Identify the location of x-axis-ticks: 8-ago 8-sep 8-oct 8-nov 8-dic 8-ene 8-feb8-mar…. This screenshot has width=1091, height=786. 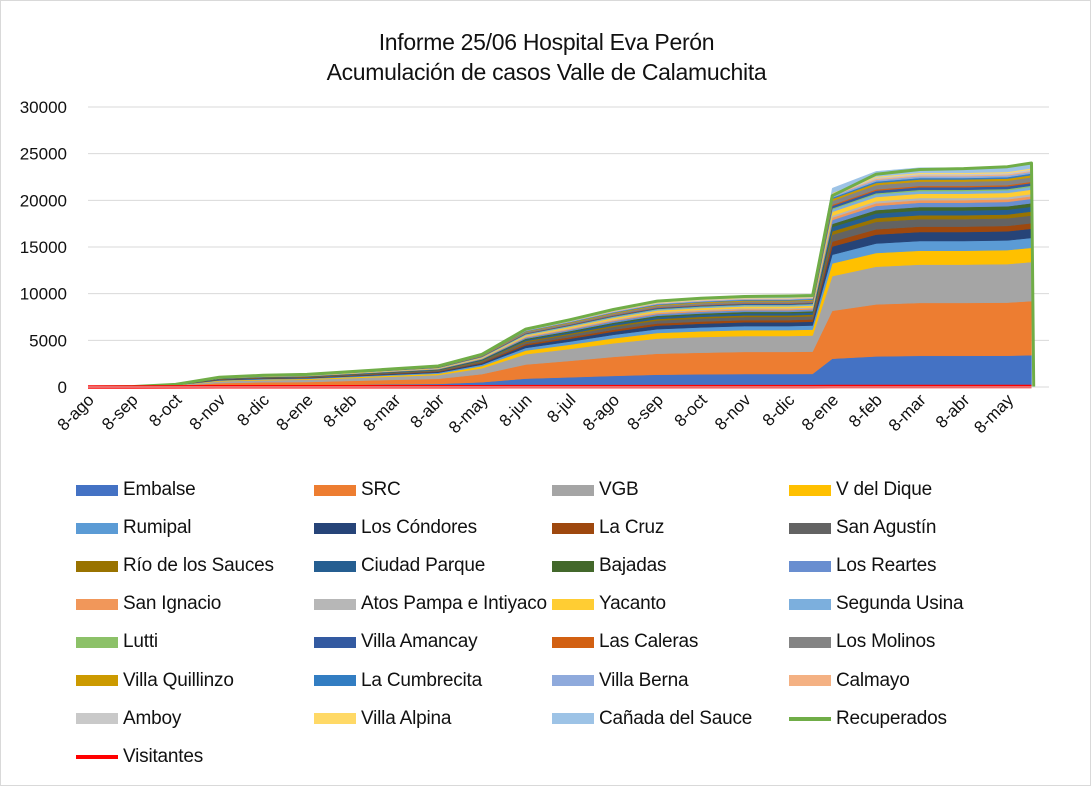
(536, 413).